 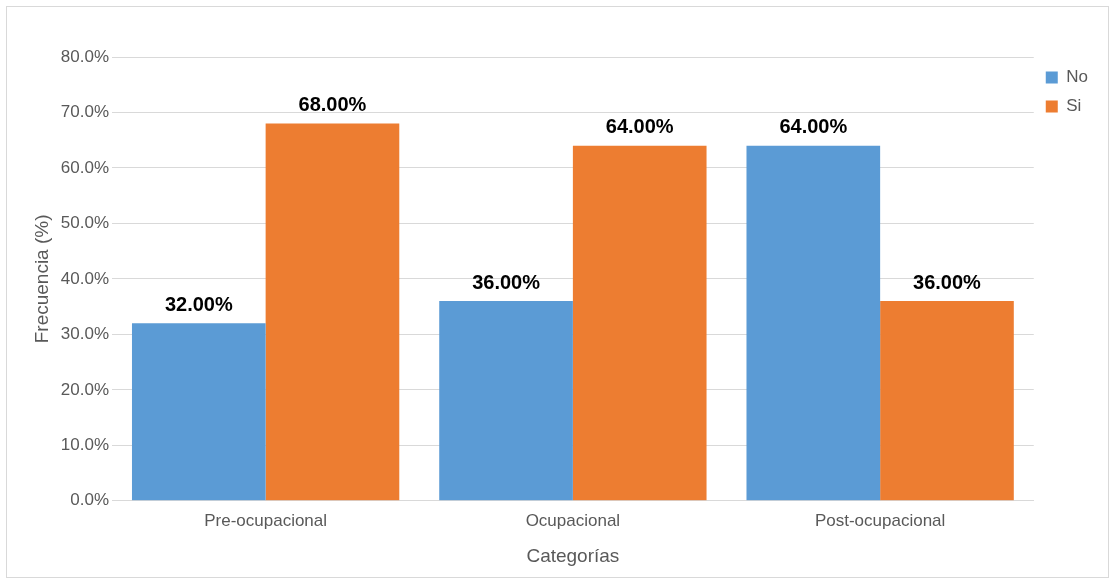 What do you see at coordinates (84, 56) in the screenshot?
I see `y-tick-label: 80.0%` at bounding box center [84, 56].